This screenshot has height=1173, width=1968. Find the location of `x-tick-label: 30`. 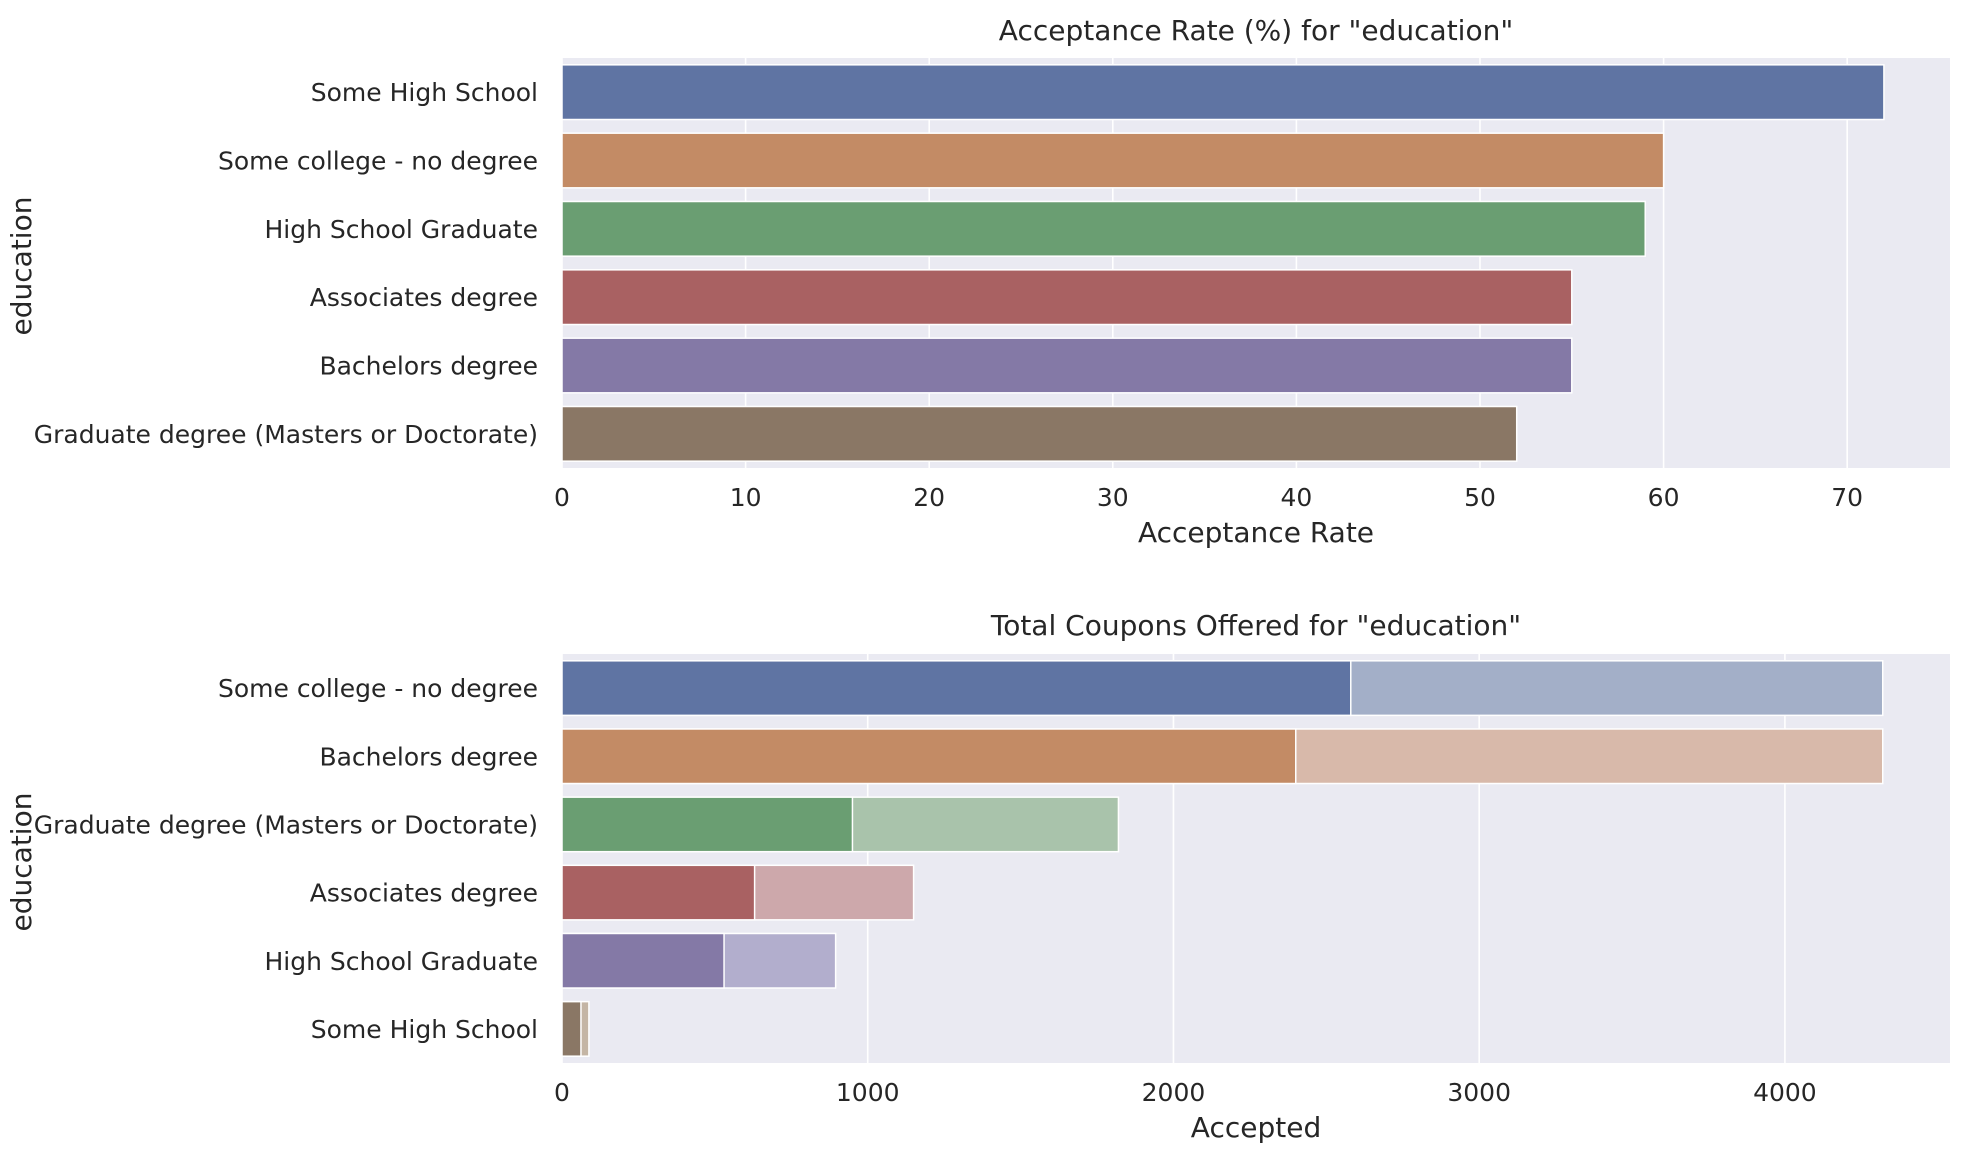

x-tick-label: 30 is located at coordinates (1113, 497).